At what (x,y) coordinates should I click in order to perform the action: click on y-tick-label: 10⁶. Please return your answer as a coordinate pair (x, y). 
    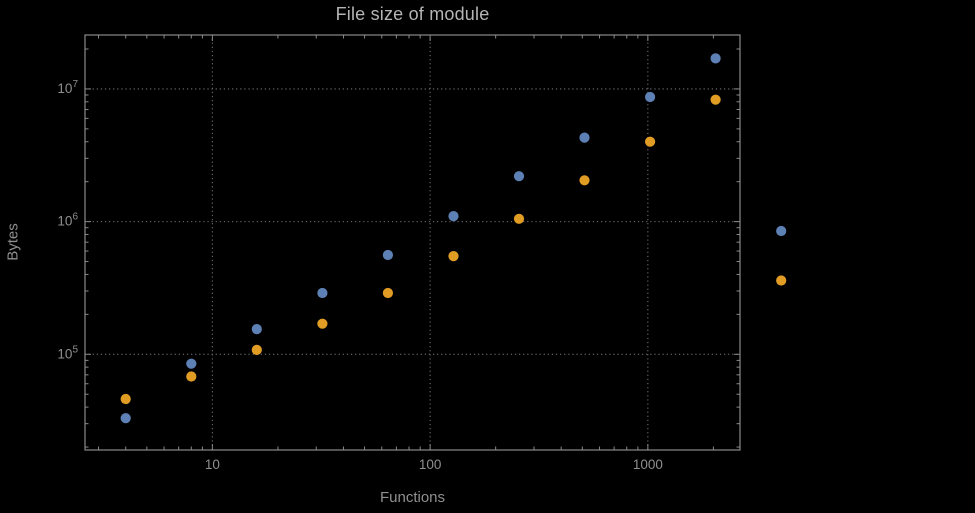
    Looking at the image, I should click on (67, 220).